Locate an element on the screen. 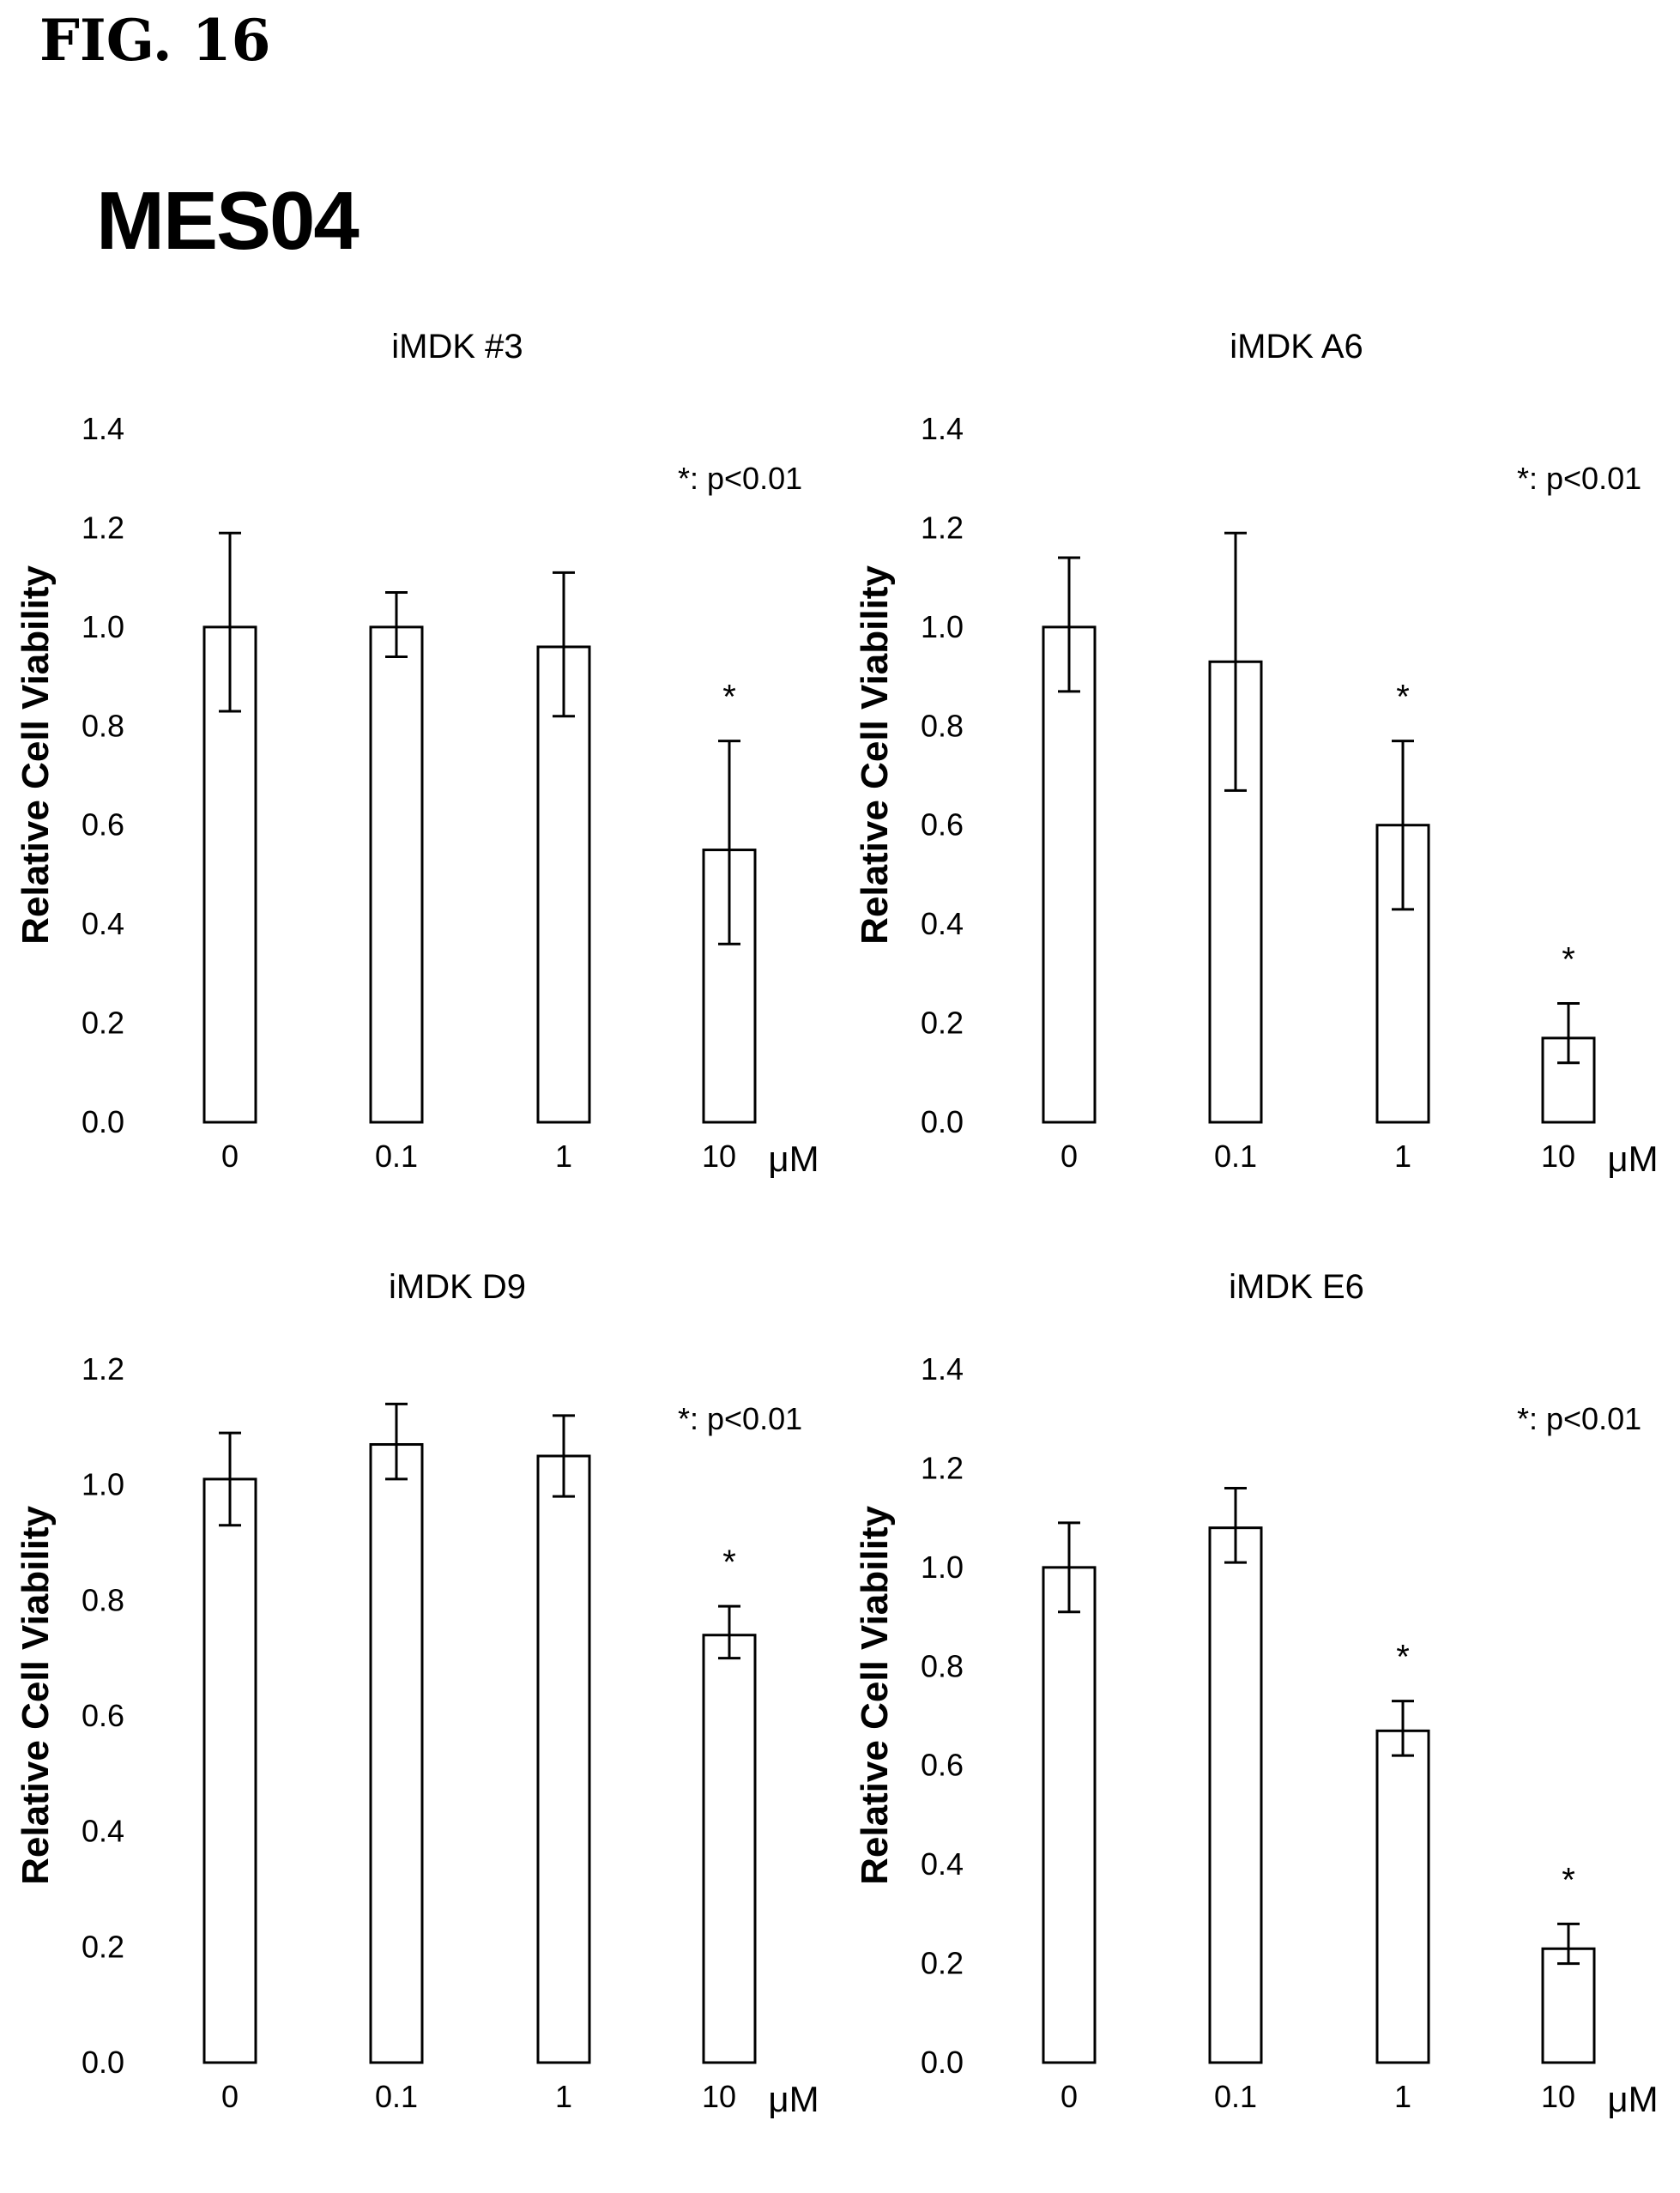 This screenshot has height=2193, width=1680. chart-title: iMDK #3 is located at coordinates (457, 347).